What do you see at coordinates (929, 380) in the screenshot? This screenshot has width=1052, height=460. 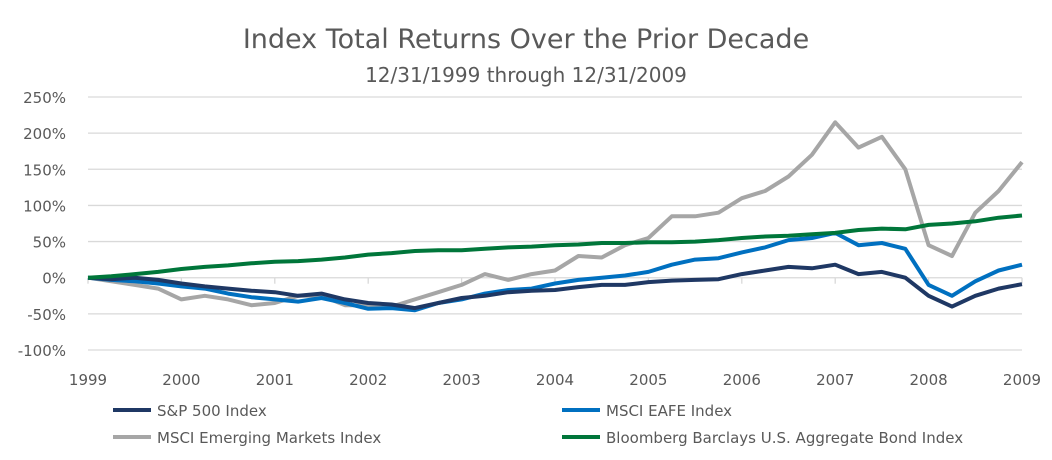 I see `x-tick-label: 2008` at bounding box center [929, 380].